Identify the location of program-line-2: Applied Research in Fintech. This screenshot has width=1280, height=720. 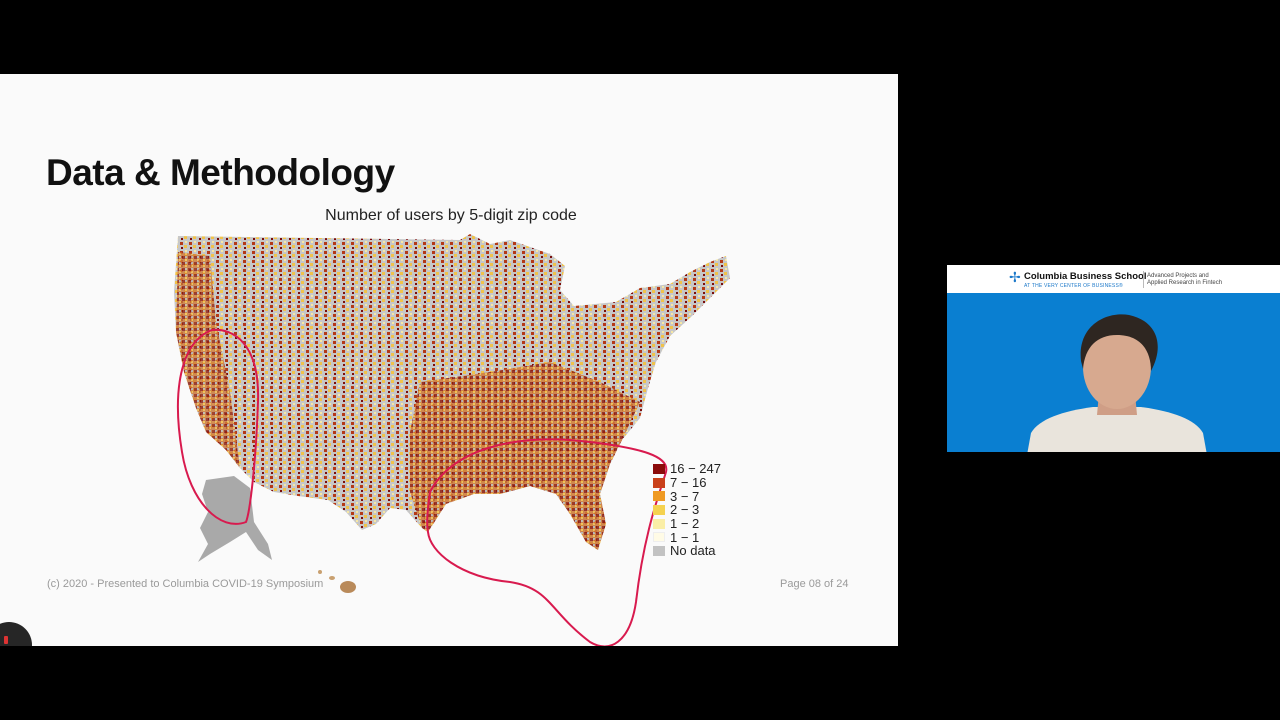
(1185, 283).